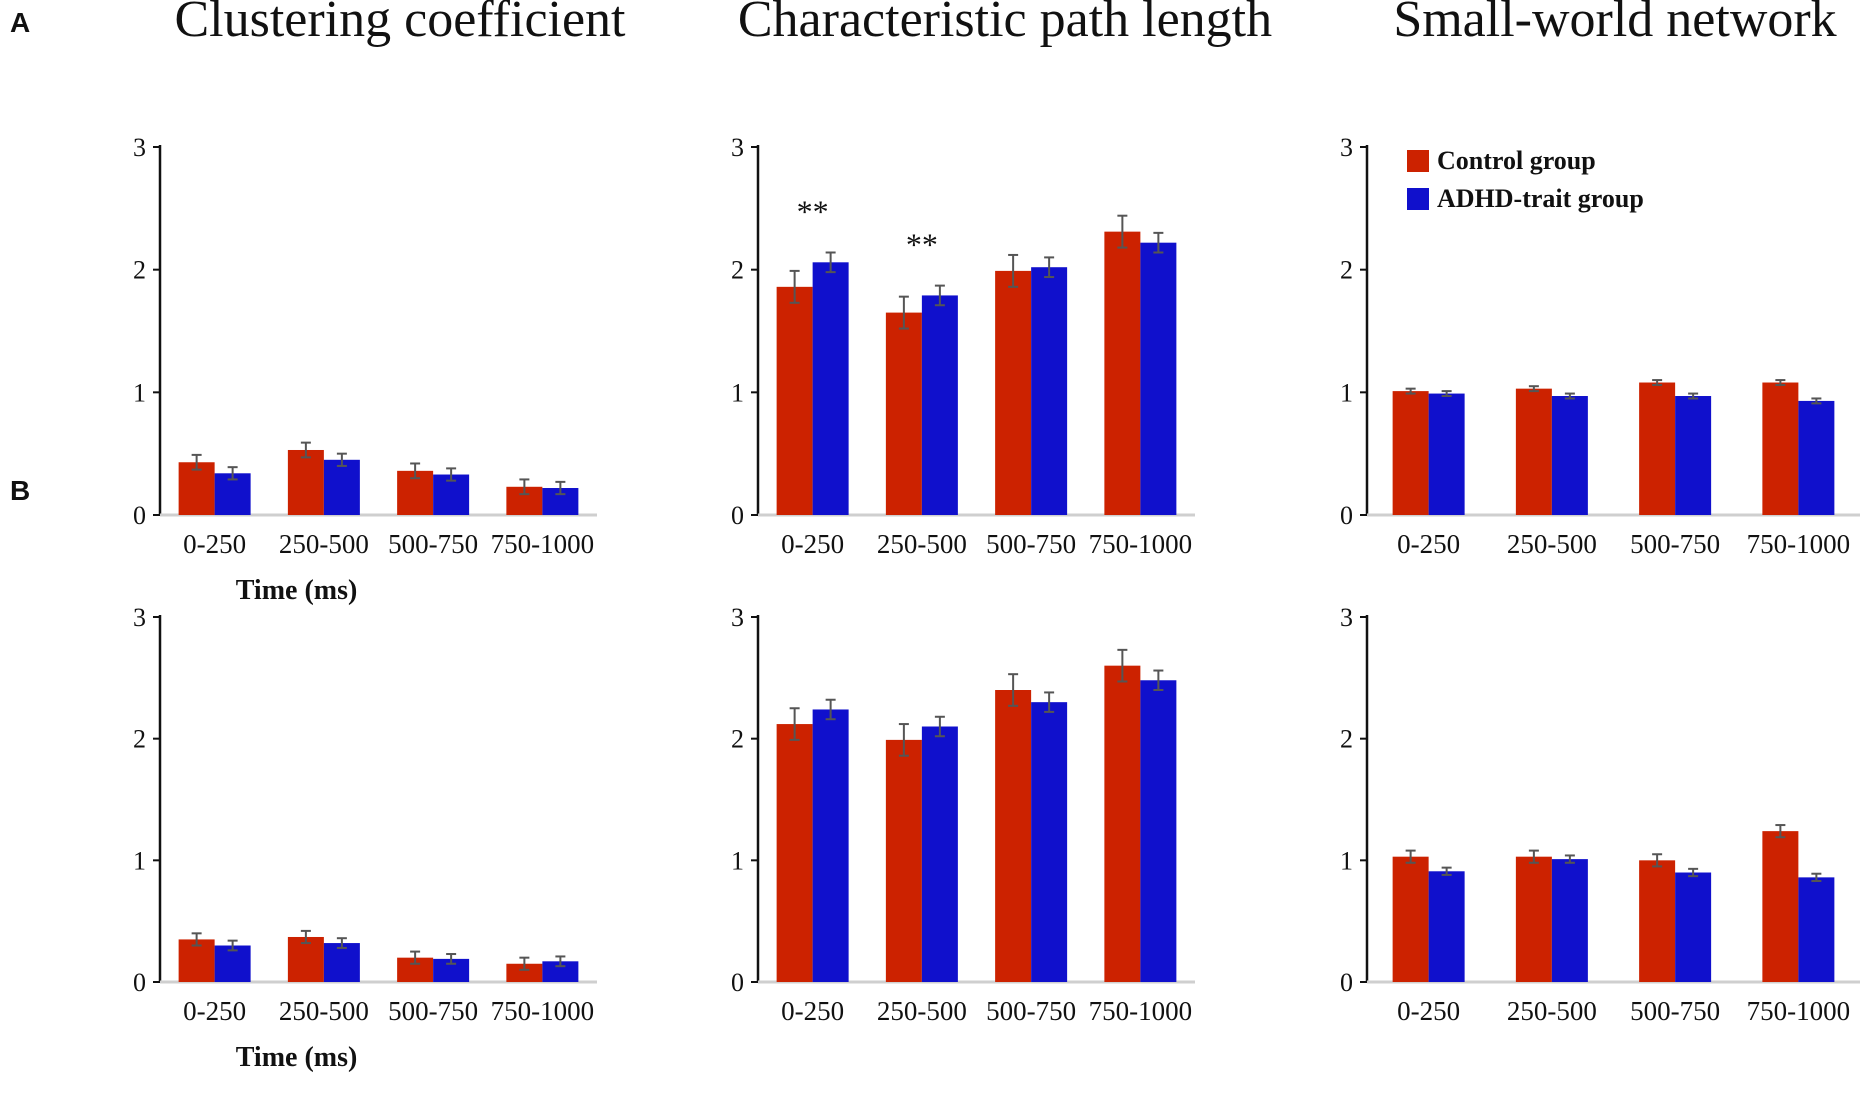 The image size is (1866, 1095). What do you see at coordinates (1005, 24) in the screenshot?
I see `column-title-path-length: Characteristic path length` at bounding box center [1005, 24].